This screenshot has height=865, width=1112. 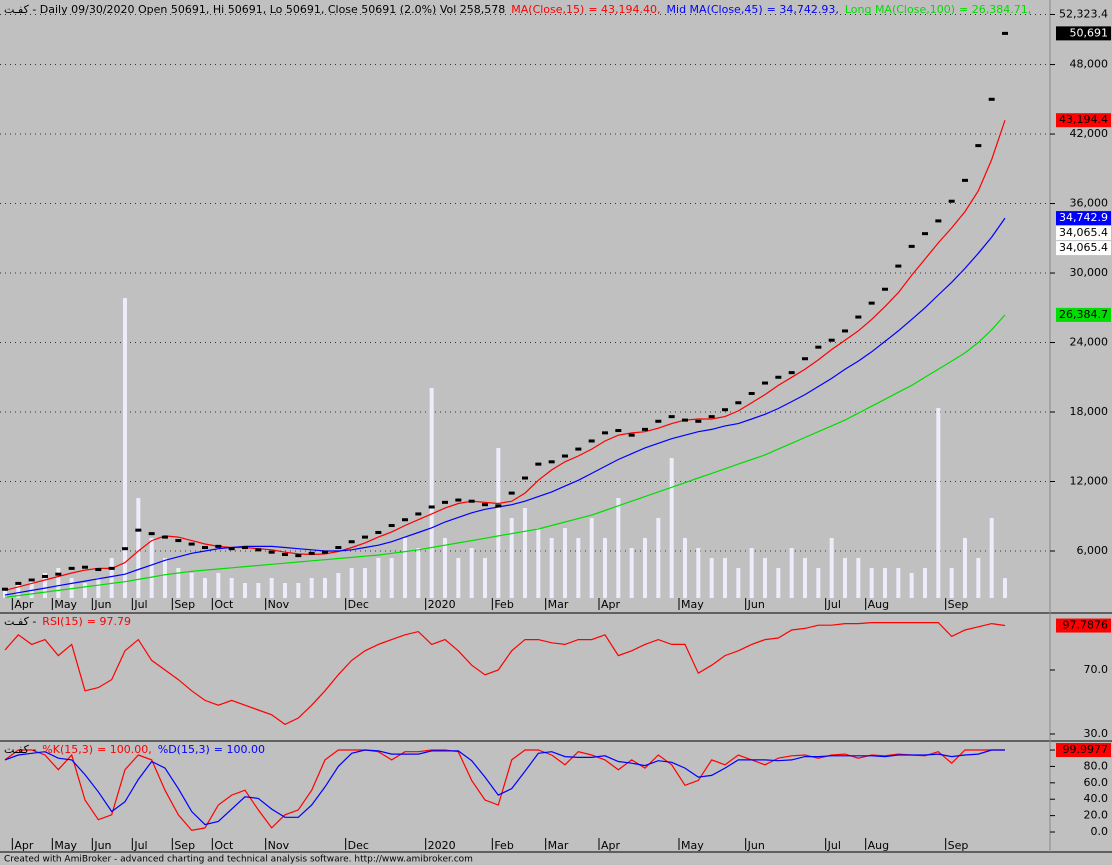 I want to click on y-tick-label: 36,000, so click(x=1089, y=203).